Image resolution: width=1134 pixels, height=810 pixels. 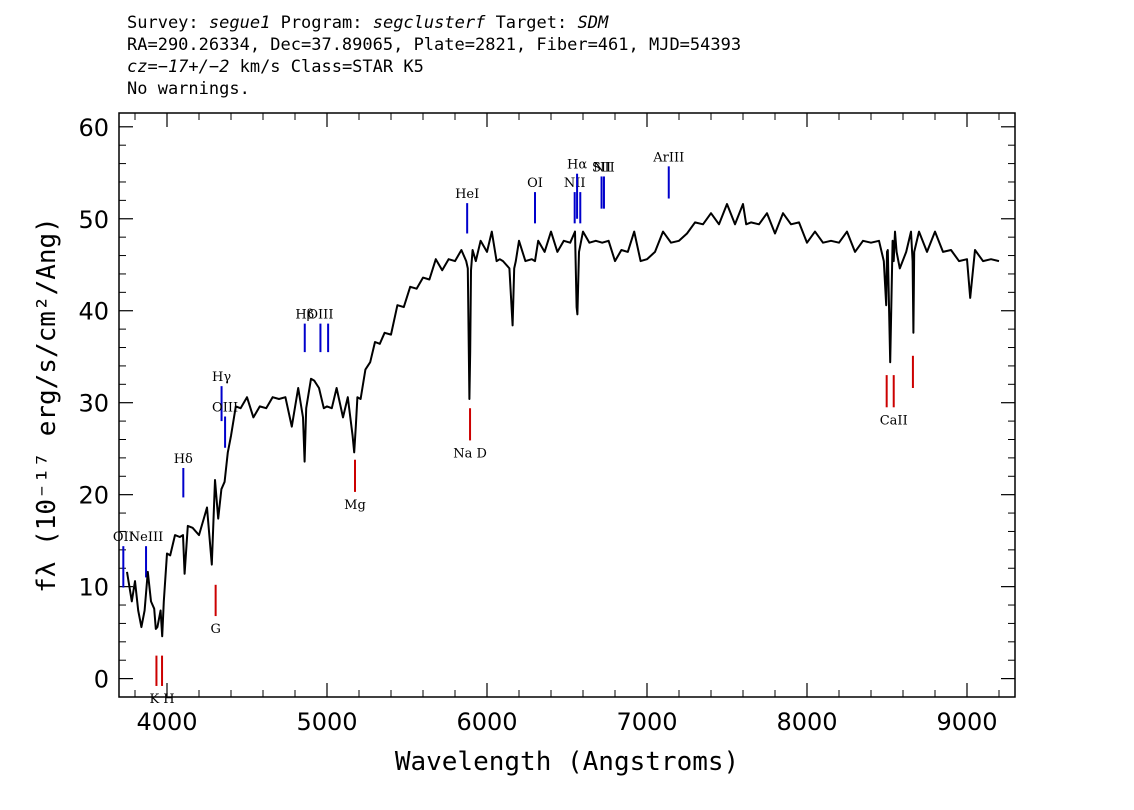 What do you see at coordinates (166, 722) in the screenshot?
I see `x-tick-label: 4000` at bounding box center [166, 722].